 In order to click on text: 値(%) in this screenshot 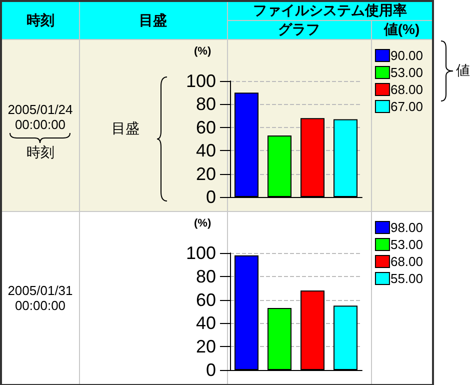, I will do `click(402, 30)`.